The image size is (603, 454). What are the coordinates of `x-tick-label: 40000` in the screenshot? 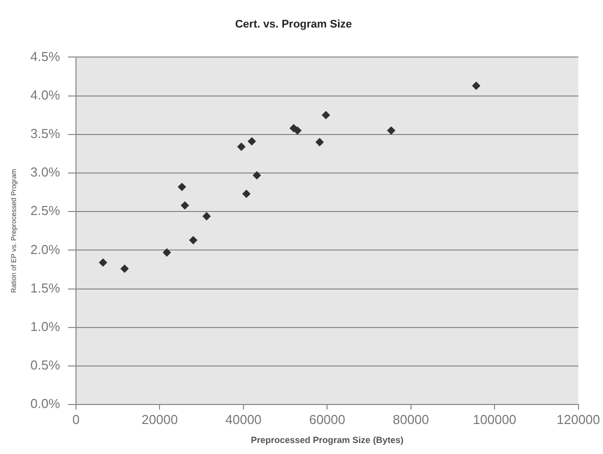 It's located at (243, 419).